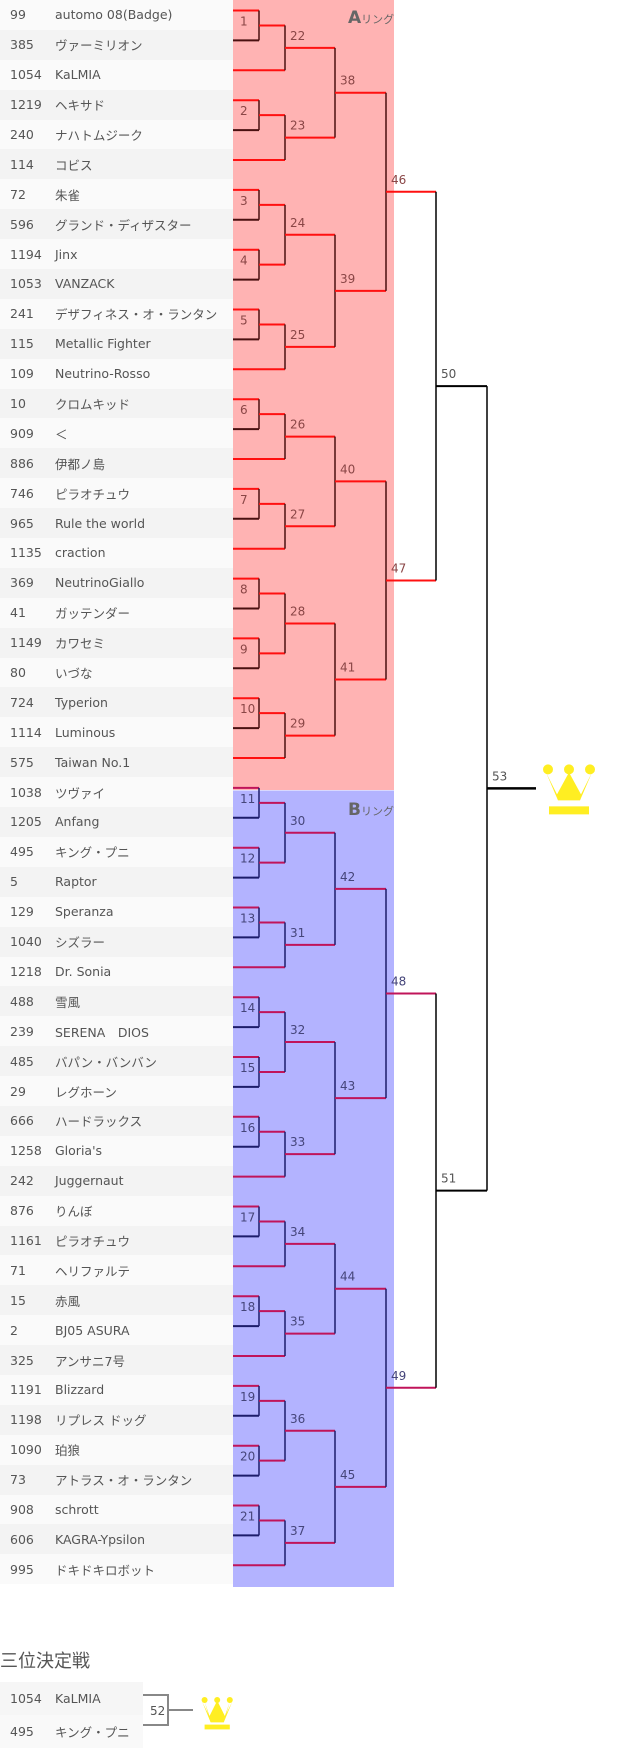 Image resolution: width=630 pixels, height=1748 pixels. What do you see at coordinates (116, 732) in the screenshot?
I see `player-row: 1114 Luminous` at bounding box center [116, 732].